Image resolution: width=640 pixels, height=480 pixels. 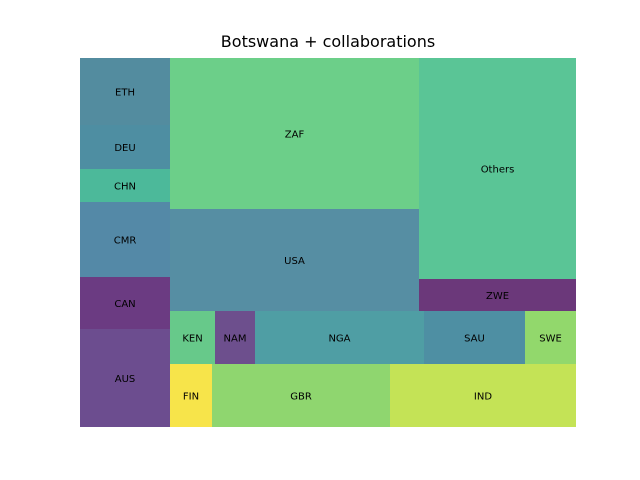 I want to click on treemap-label-ind: IND, so click(x=483, y=397).